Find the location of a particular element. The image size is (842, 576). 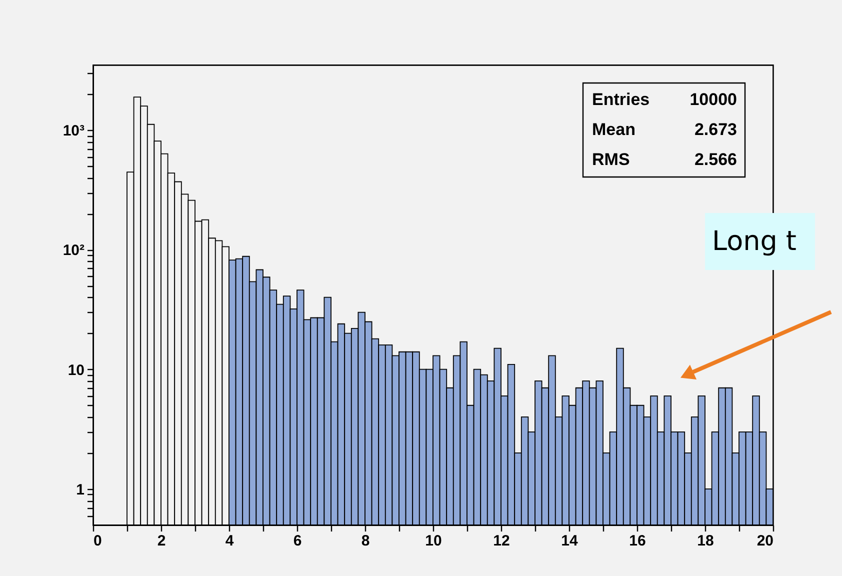

x-tick-label: 12 is located at coordinates (501, 541).